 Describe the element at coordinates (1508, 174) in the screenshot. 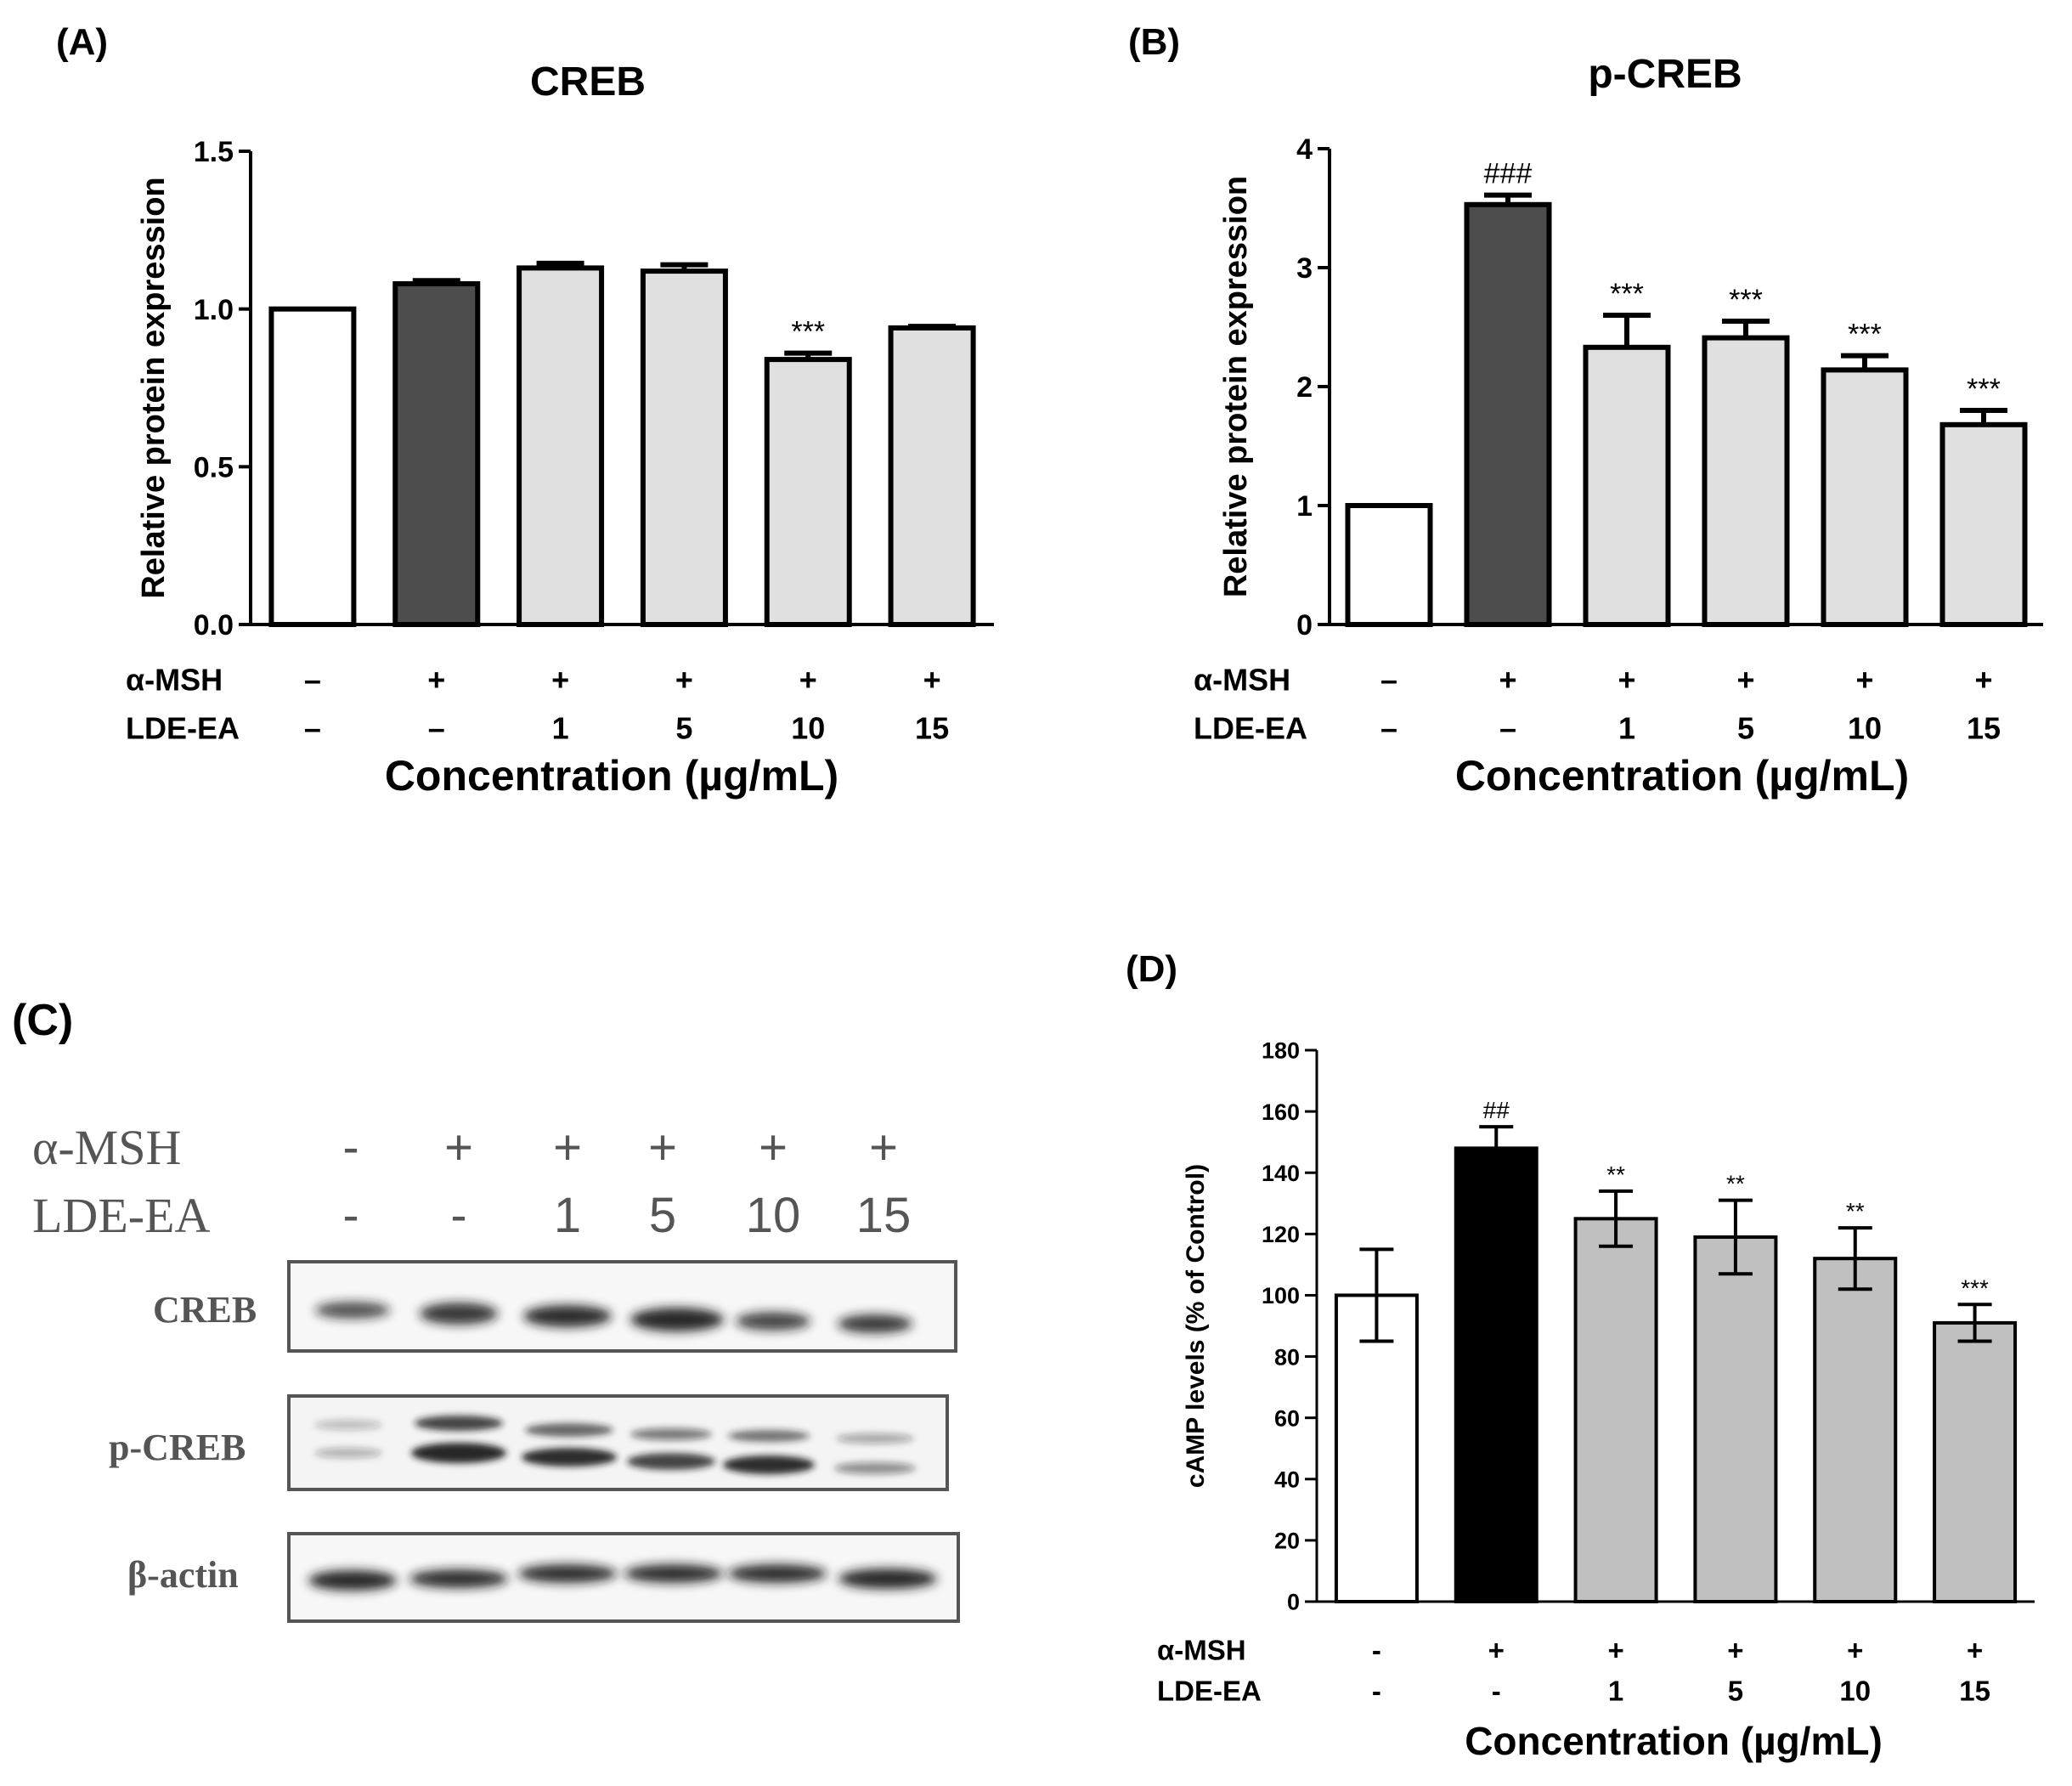

I see `significance-marker: ###` at that location.